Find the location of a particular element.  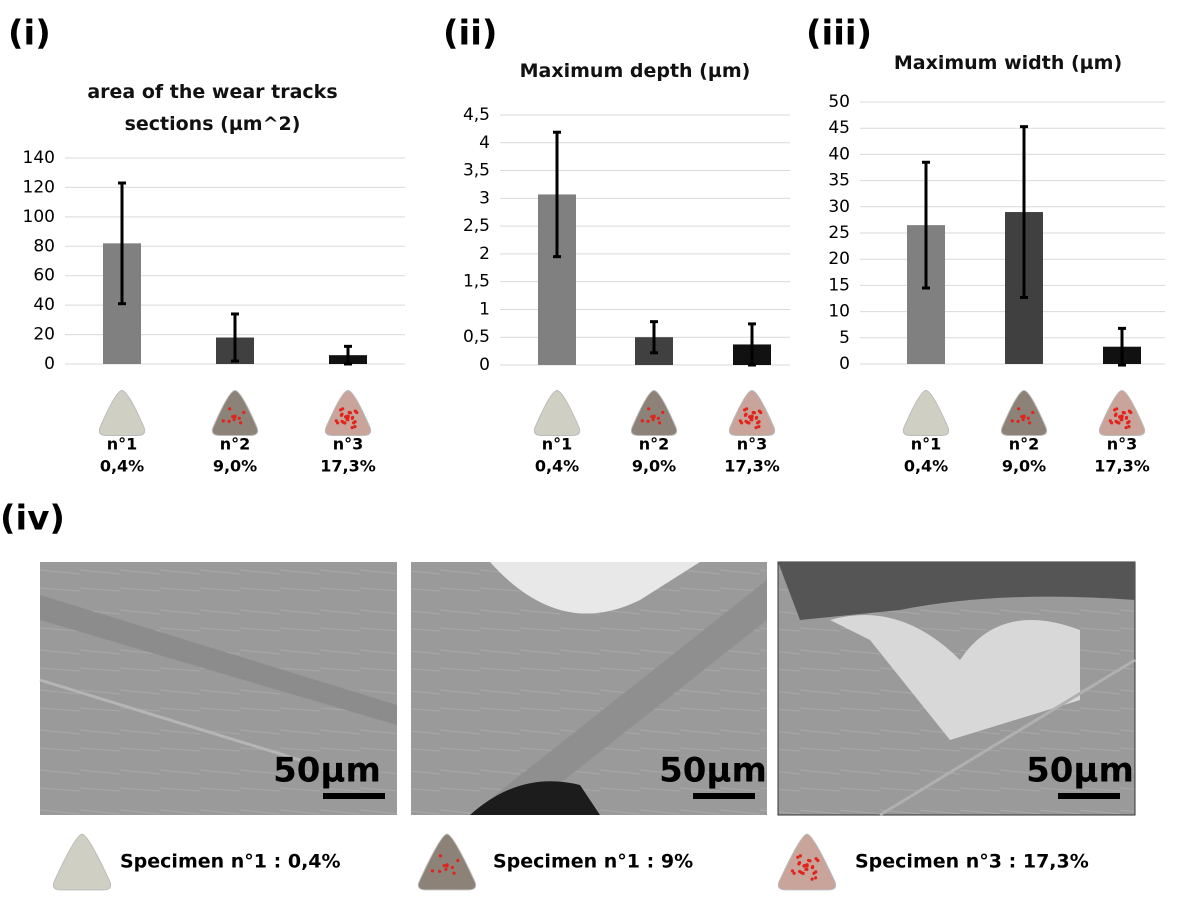

x-tick-label: n°1 is located at coordinates (122, 444).